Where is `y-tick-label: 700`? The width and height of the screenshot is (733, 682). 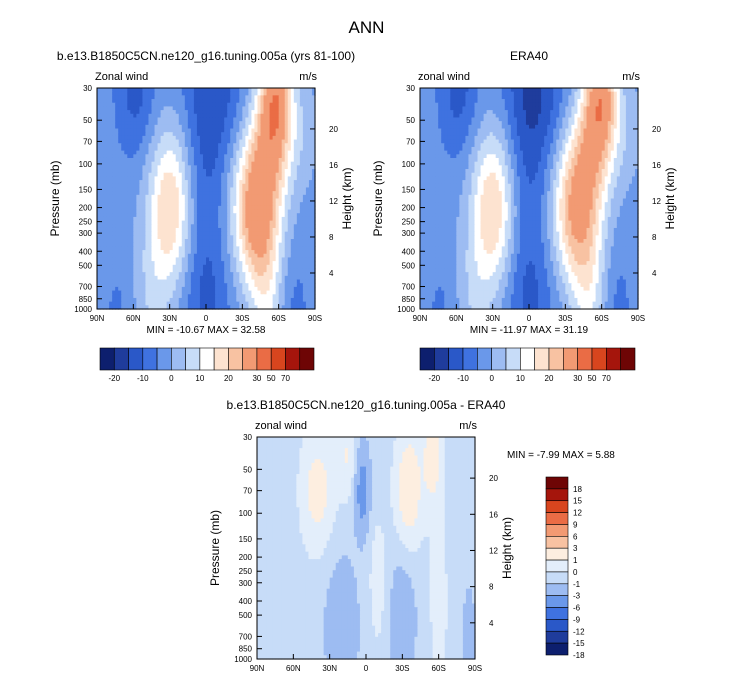 y-tick-label: 700 is located at coordinates (86, 287).